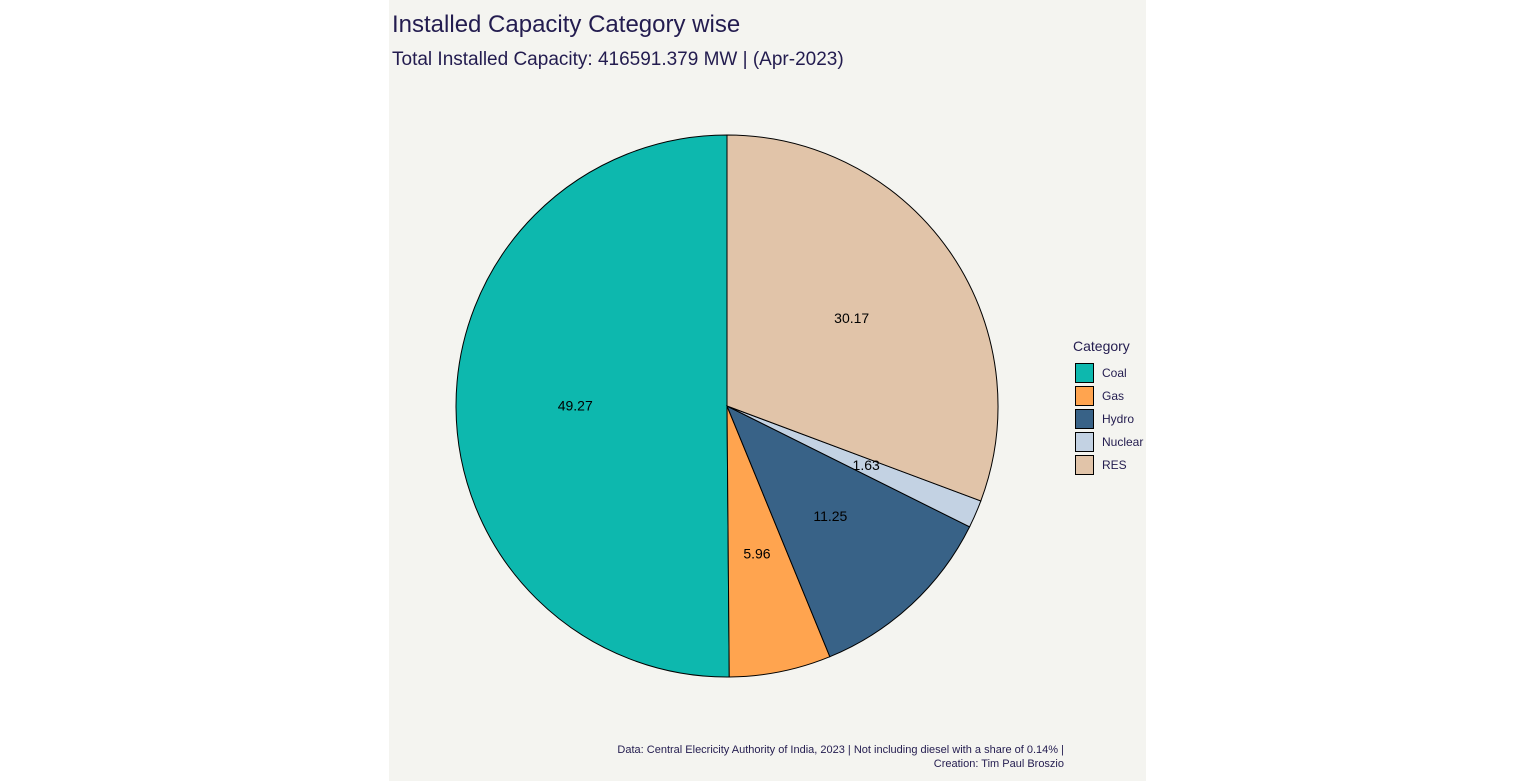  I want to click on legend-key-nuclear, so click(1084, 441).